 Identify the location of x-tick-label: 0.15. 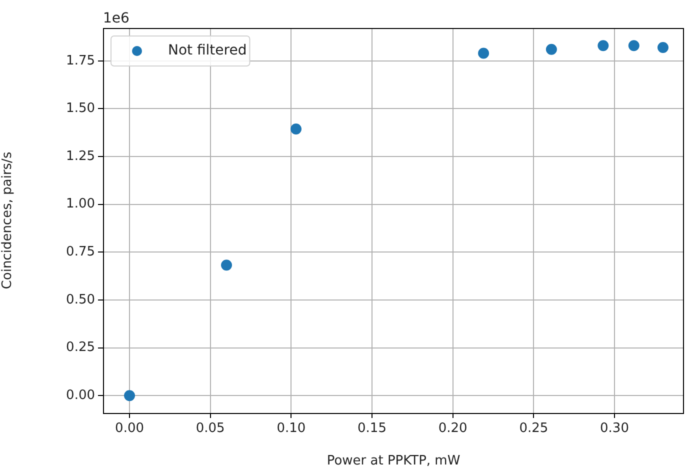
(372, 428).